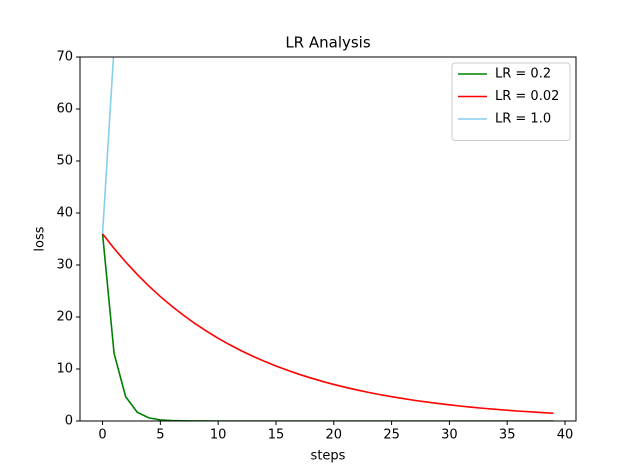 The image size is (640, 473). I want to click on x-tick-label: 10, so click(218, 435).